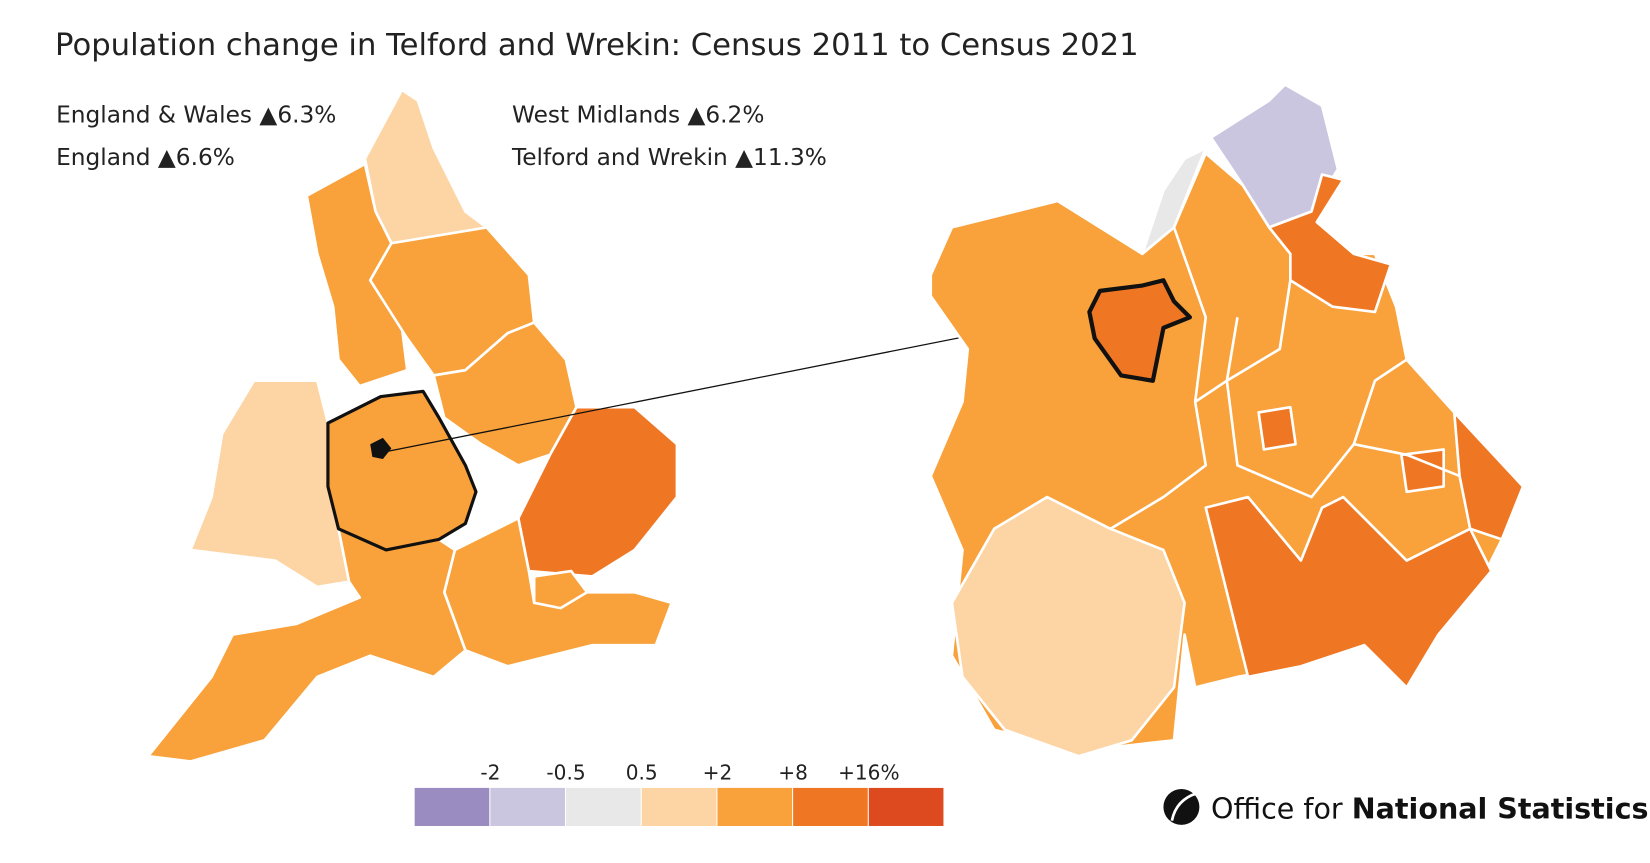  Describe the element at coordinates (402, 470) in the screenshot. I see `west-midlands` at that location.